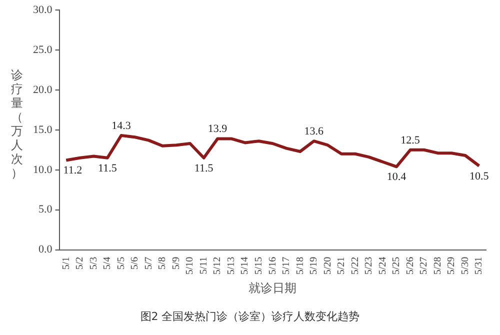 This screenshot has width=500, height=335. What do you see at coordinates (218, 265) in the screenshot?
I see `x-tick-label: 5/12` at bounding box center [218, 265].